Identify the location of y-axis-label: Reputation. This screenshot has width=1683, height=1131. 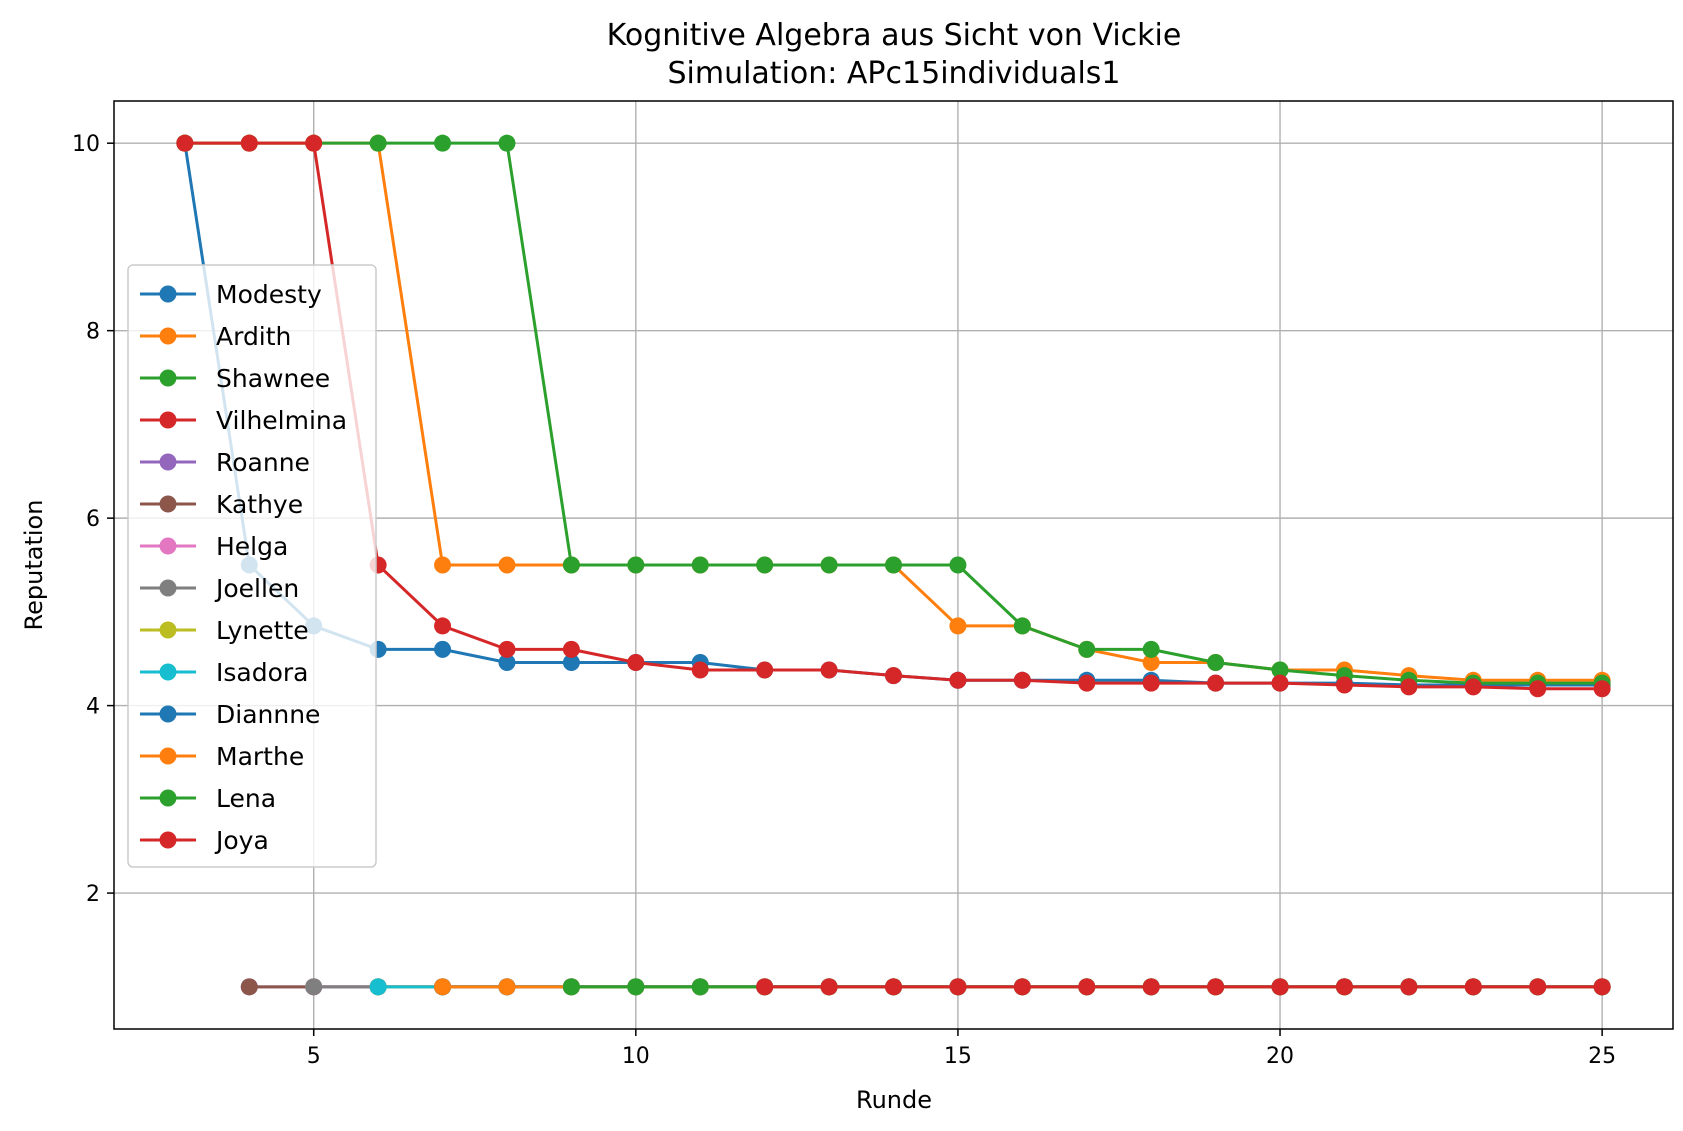
(34, 565).